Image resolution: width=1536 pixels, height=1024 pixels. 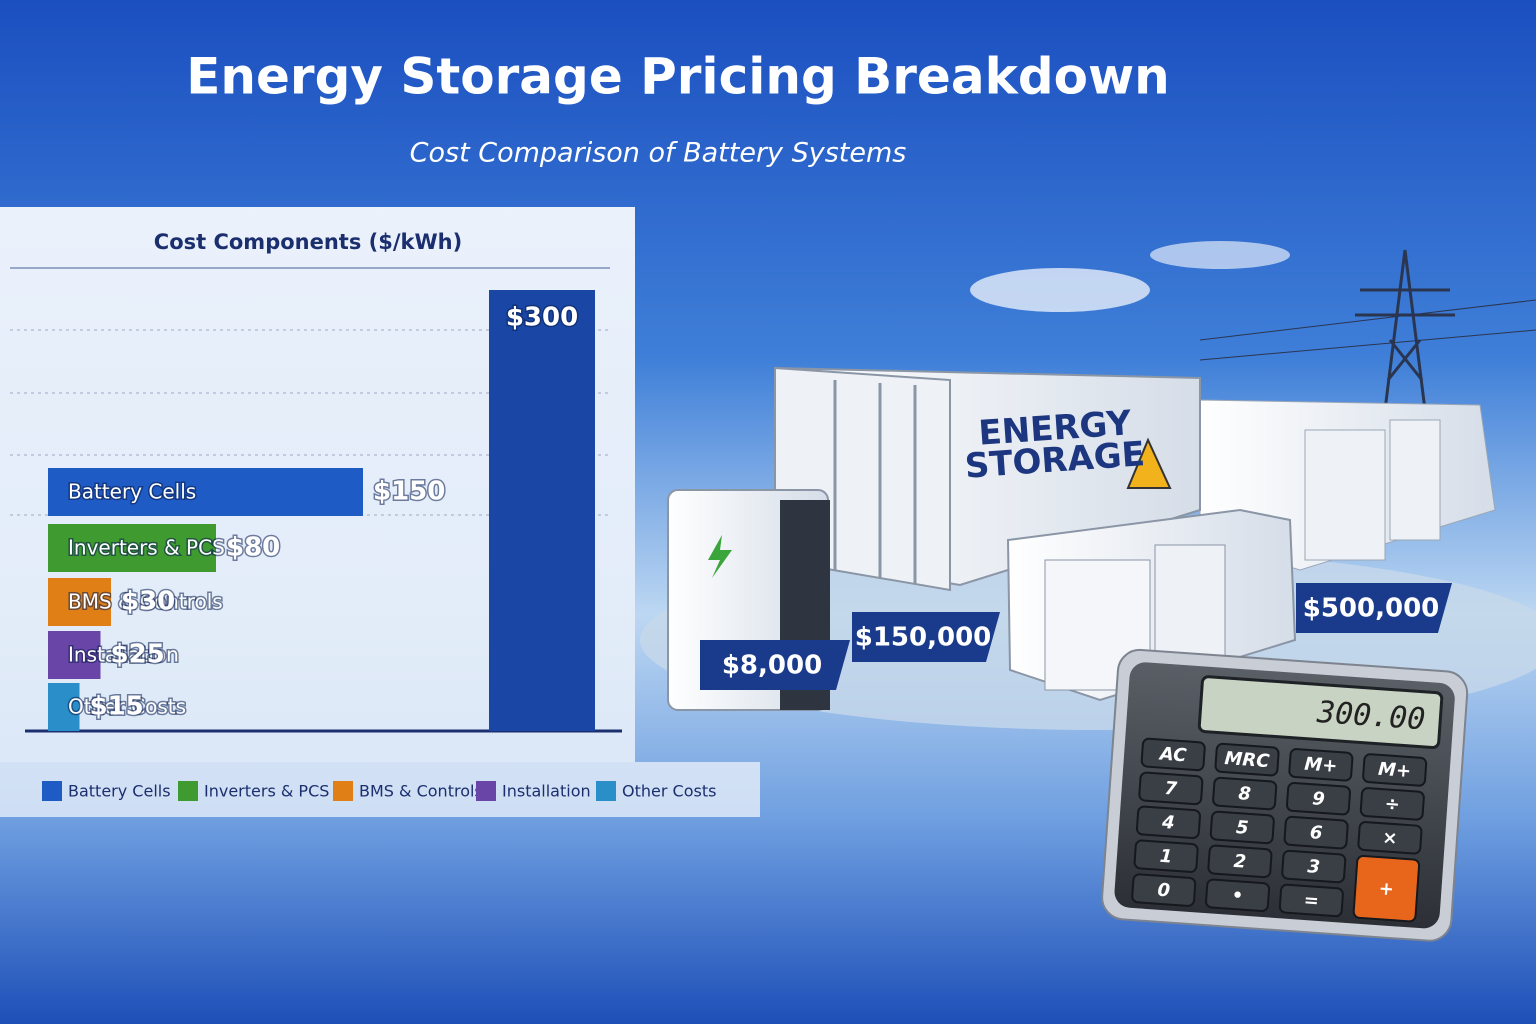 What do you see at coordinates (678, 77) in the screenshot?
I see `page-title: Energy Storage Pricing Breakdown` at bounding box center [678, 77].